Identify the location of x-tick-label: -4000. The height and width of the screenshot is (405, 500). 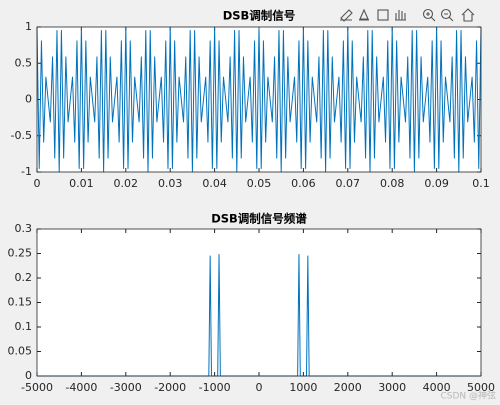
(81, 387).